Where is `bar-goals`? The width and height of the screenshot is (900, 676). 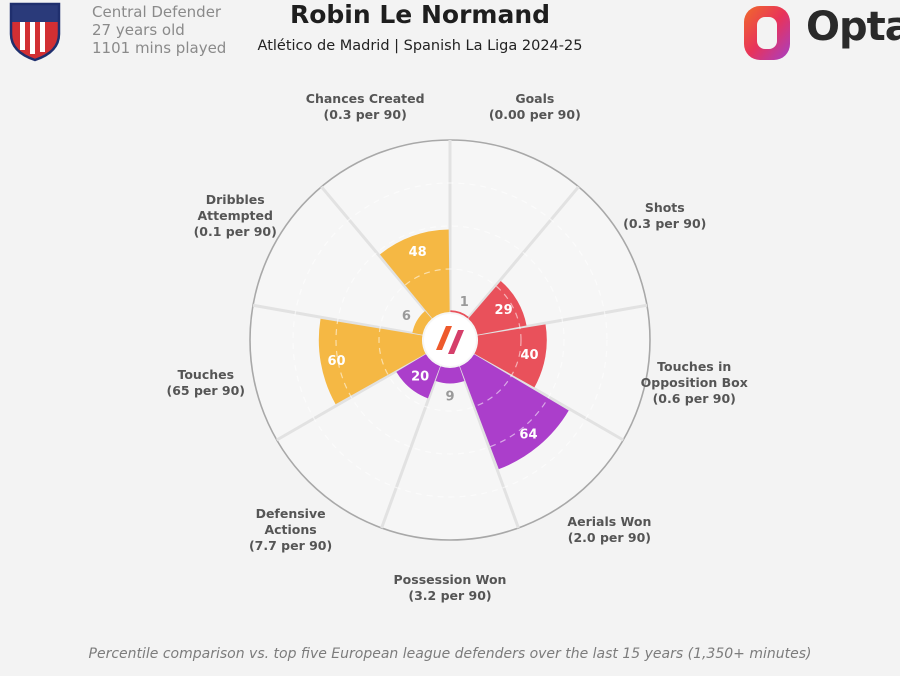 bar-goals is located at coordinates (459, 314).